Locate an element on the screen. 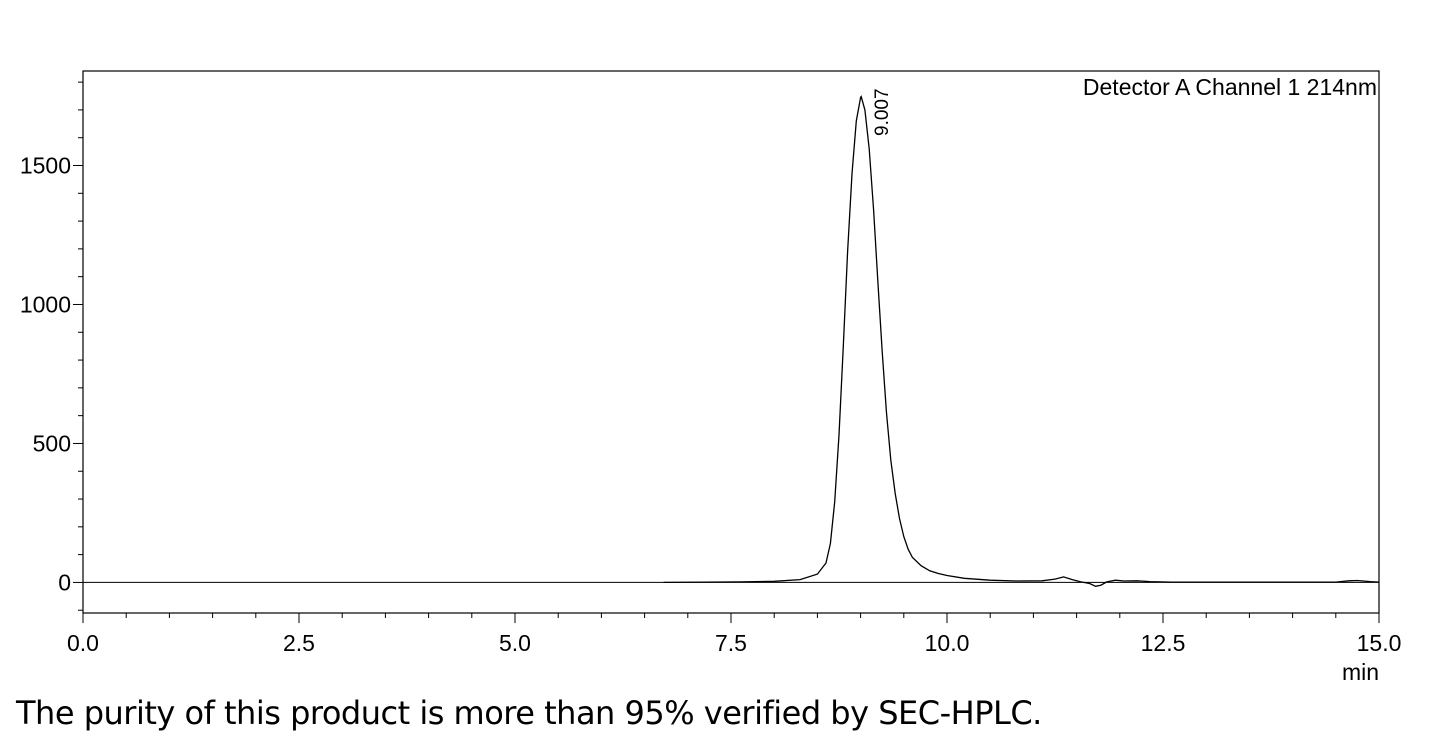  y-tick-label: 1500 is located at coordinates (45, 166).